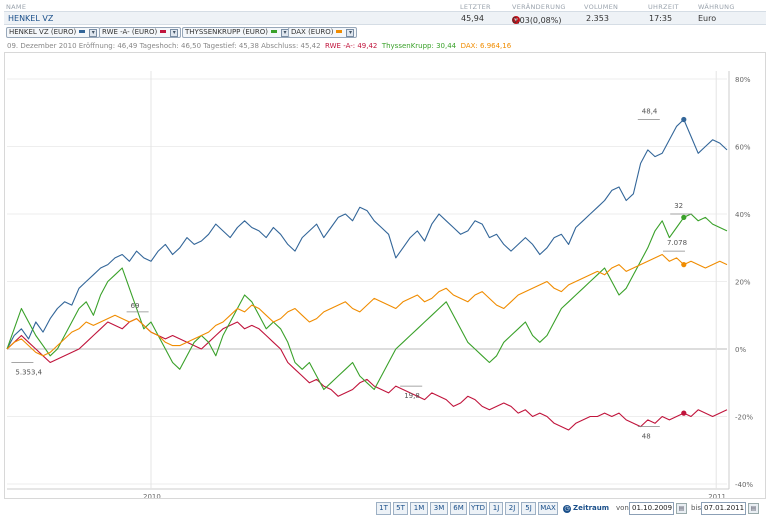 This screenshot has width=770, height=519. What do you see at coordinates (135, 306) in the screenshot?
I see `annotation-label: 69` at bounding box center [135, 306].